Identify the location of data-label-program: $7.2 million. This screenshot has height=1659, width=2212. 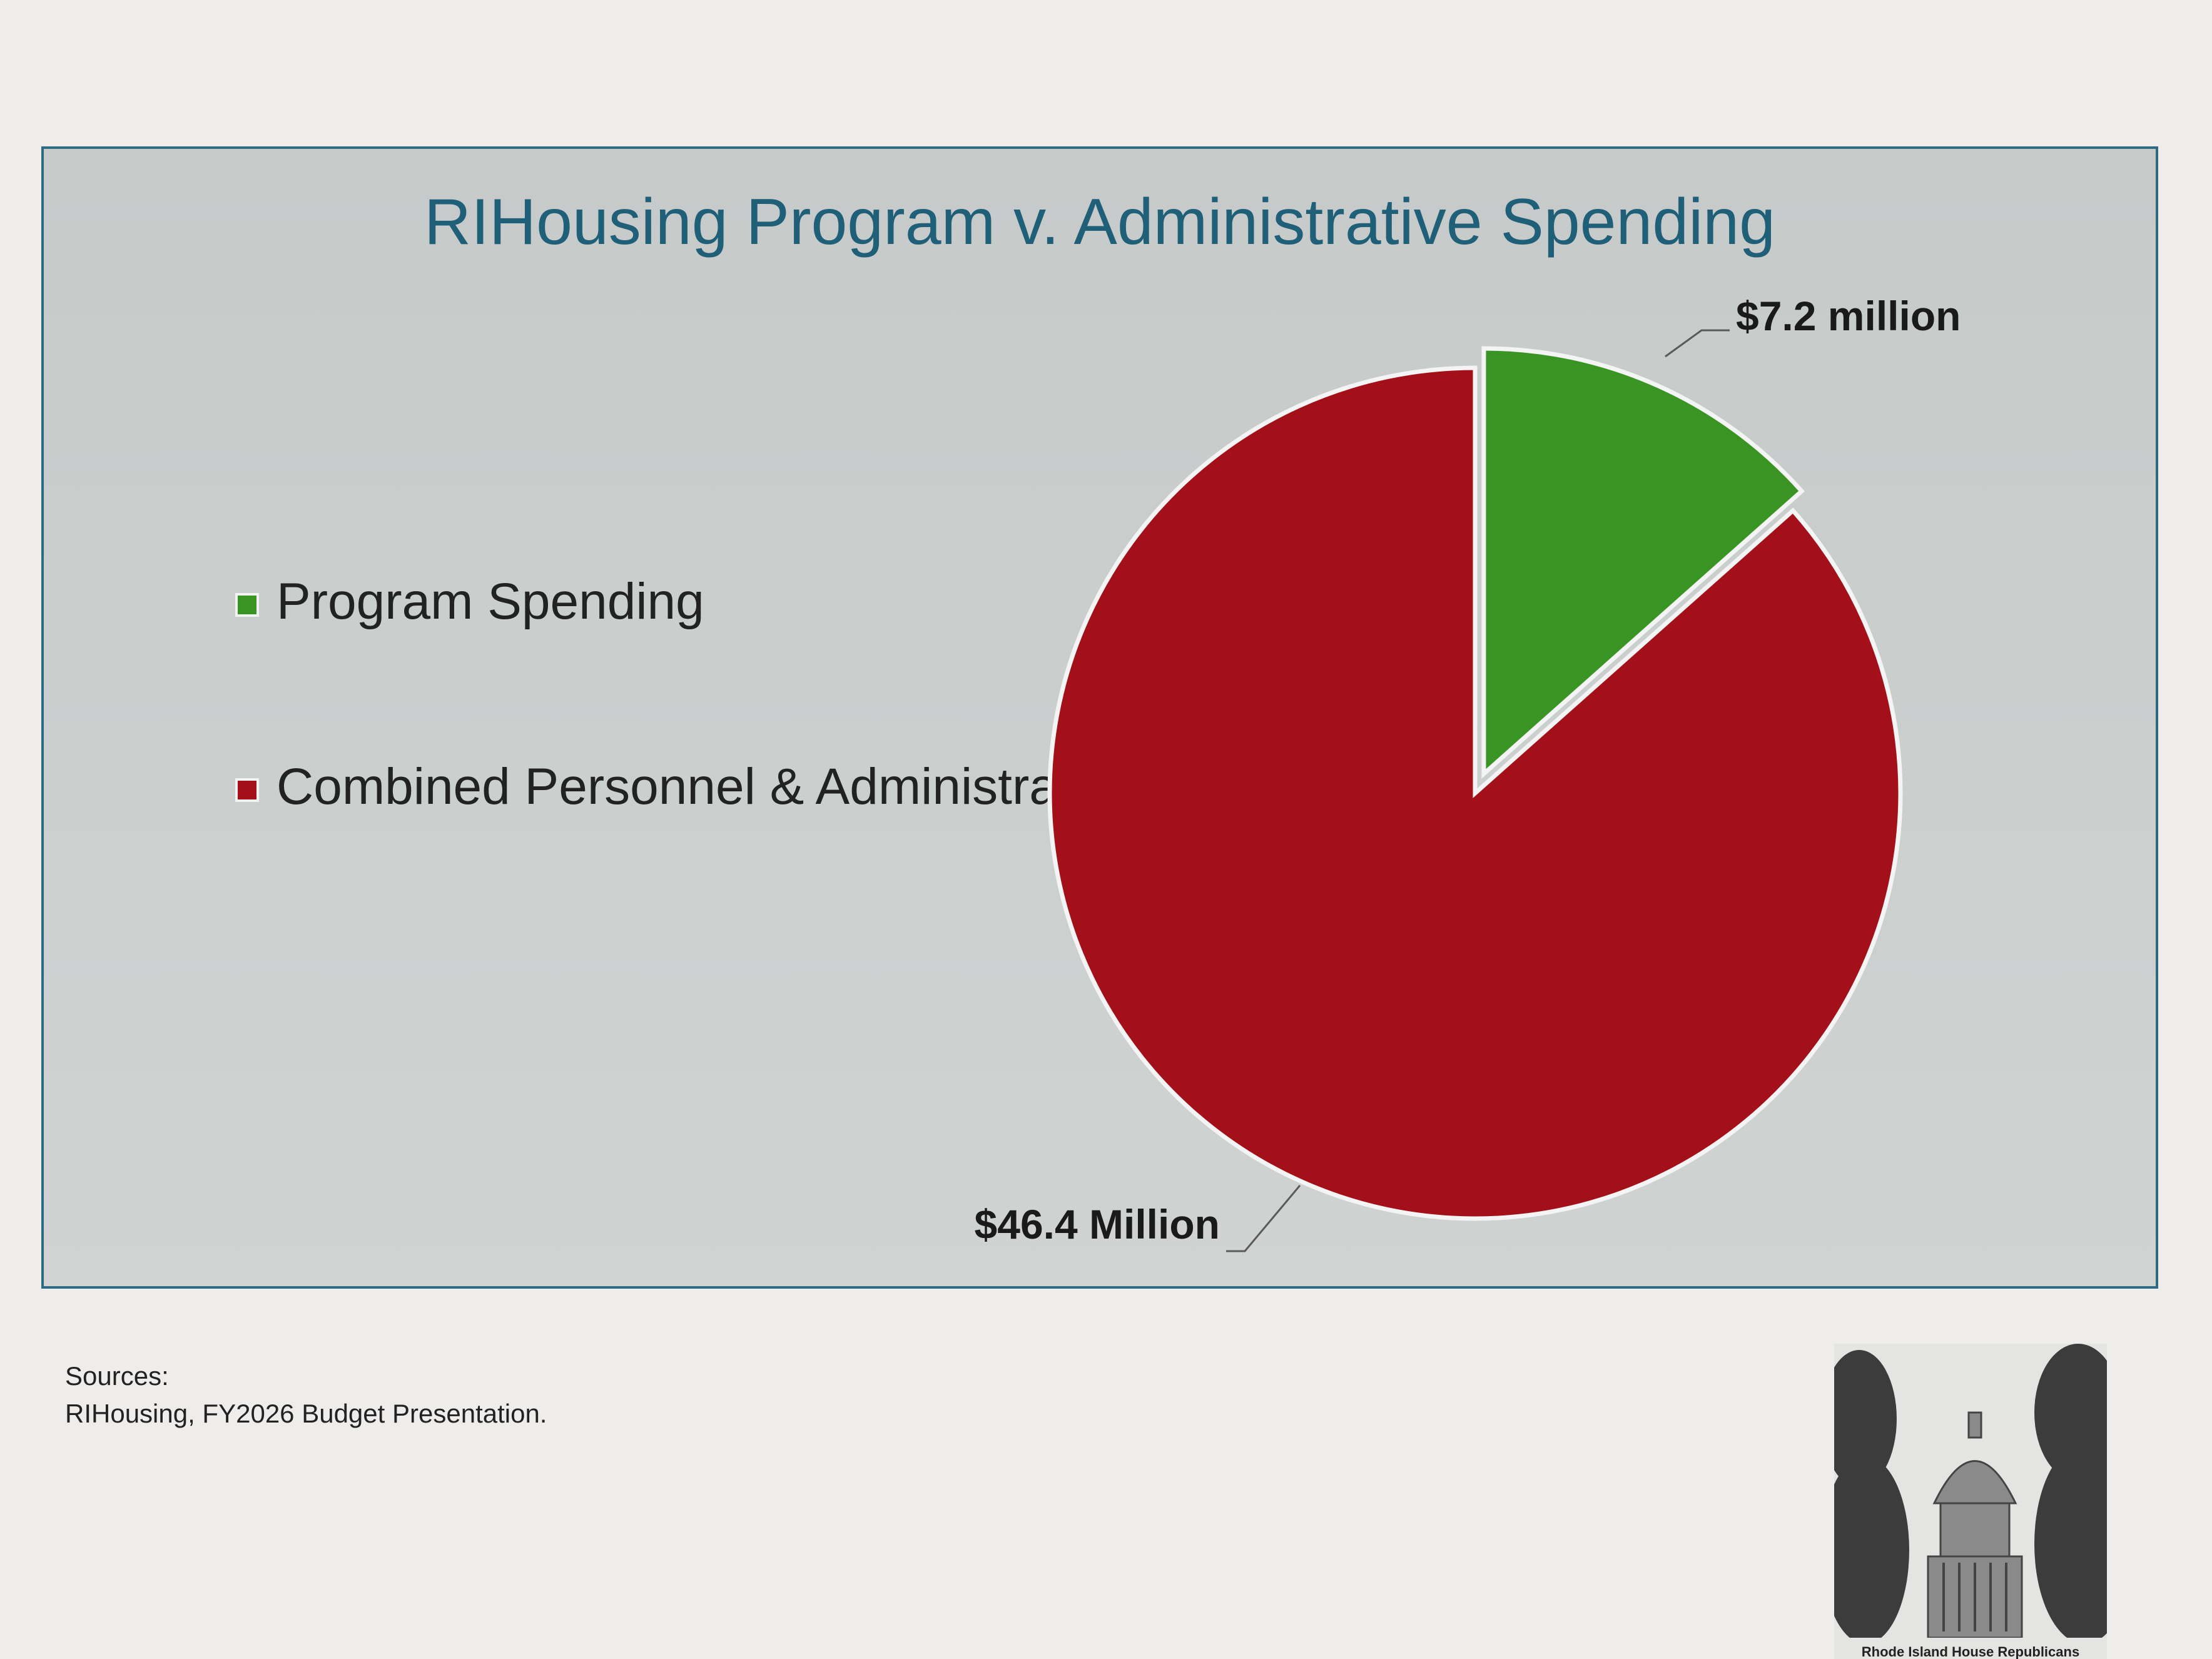
(1848, 316).